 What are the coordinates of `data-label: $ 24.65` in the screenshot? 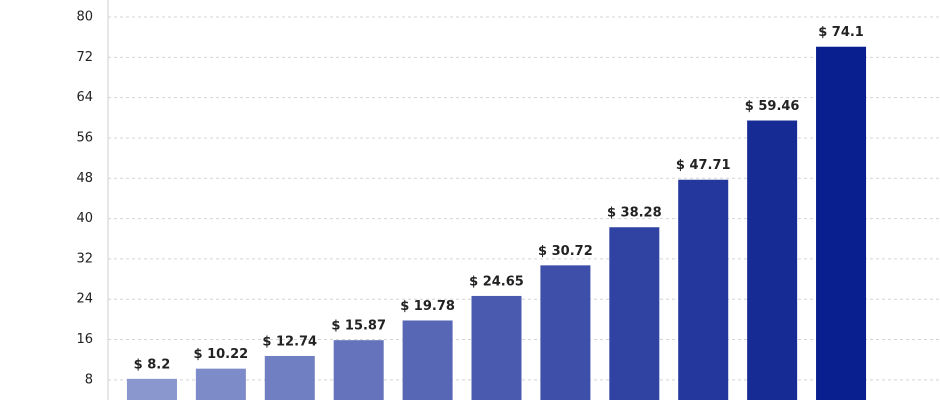 It's located at (496, 281).